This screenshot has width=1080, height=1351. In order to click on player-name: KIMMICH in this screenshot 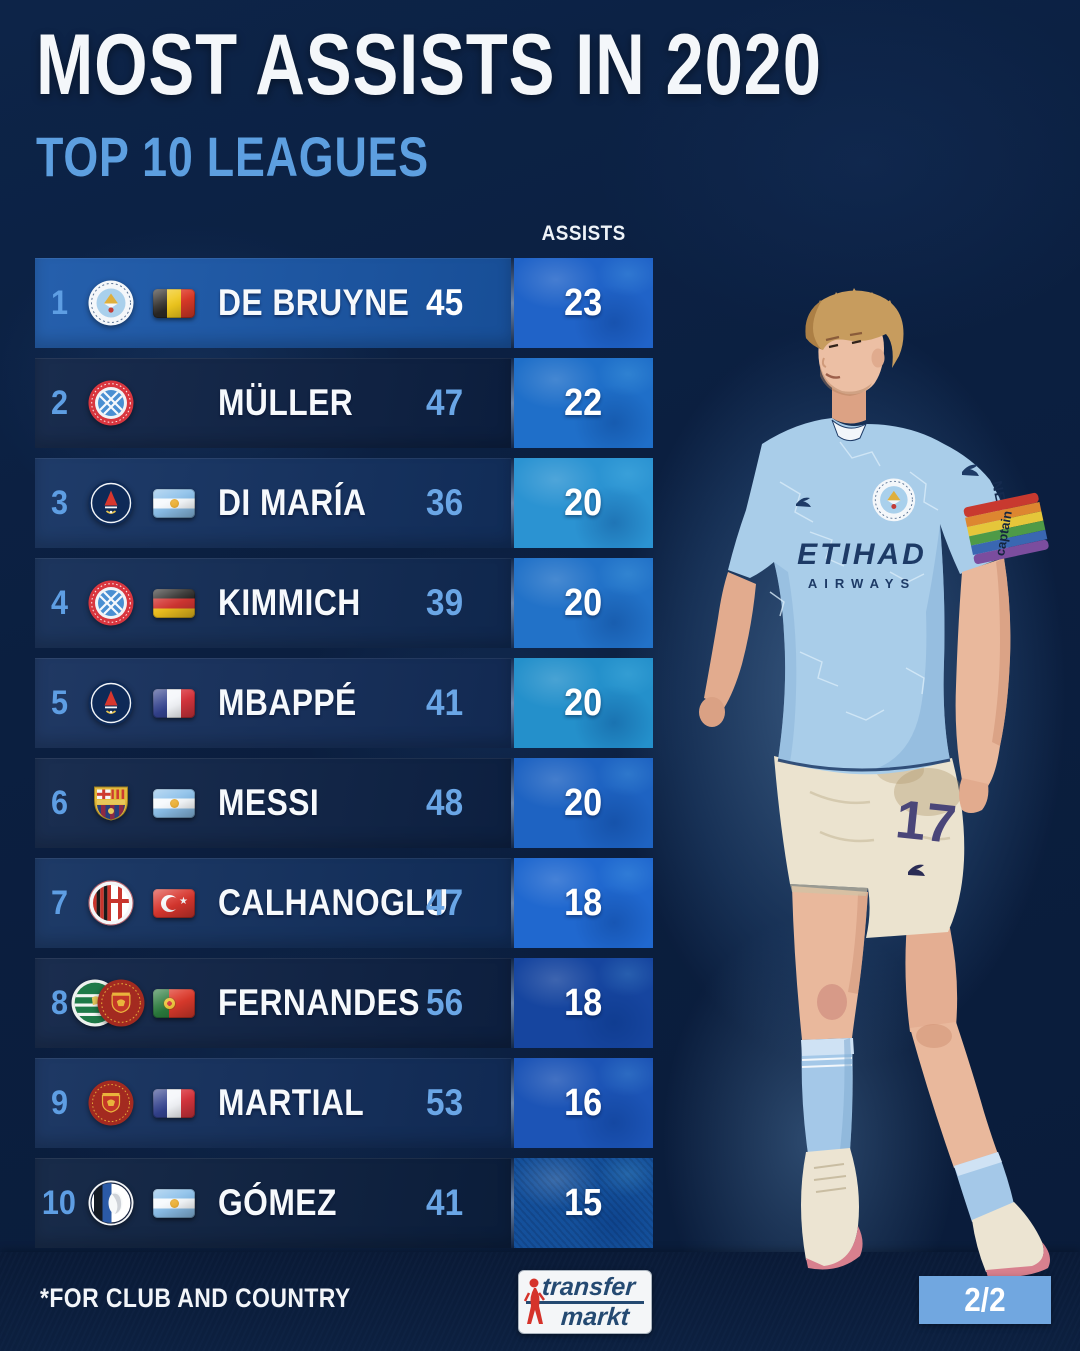, I will do `click(289, 602)`.